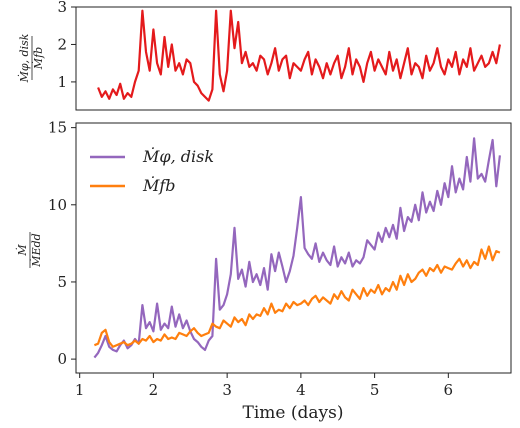 This screenshot has height=428, width=520. What do you see at coordinates (62, 82) in the screenshot?
I see `top-ytick-label: 1` at bounding box center [62, 82].